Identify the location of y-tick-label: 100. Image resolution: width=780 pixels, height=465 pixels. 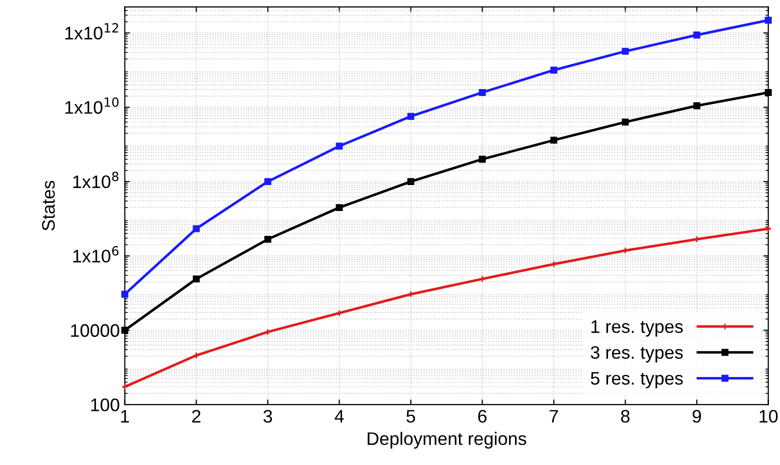
(105, 405).